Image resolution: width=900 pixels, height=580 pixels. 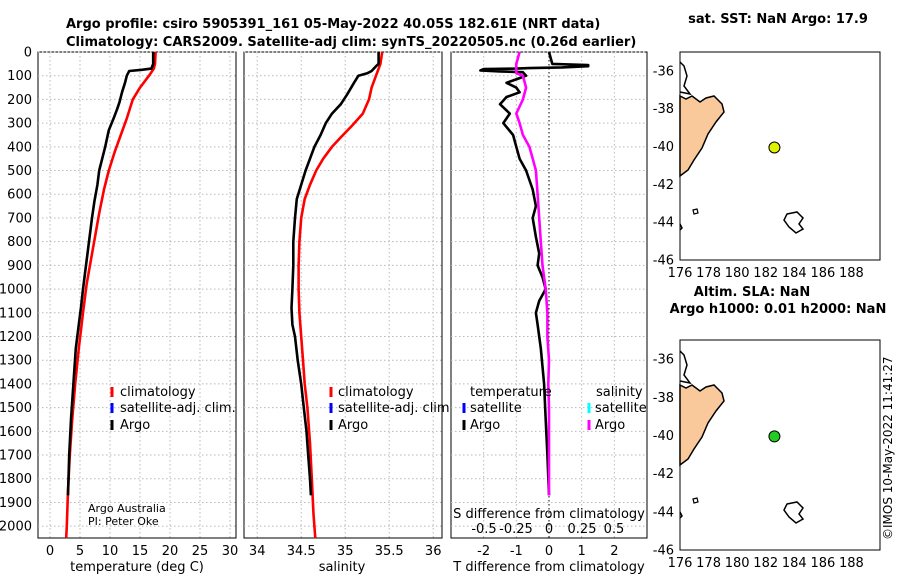 What do you see at coordinates (301, 551) in the screenshot?
I see `x-tick-label: 34.5` at bounding box center [301, 551].